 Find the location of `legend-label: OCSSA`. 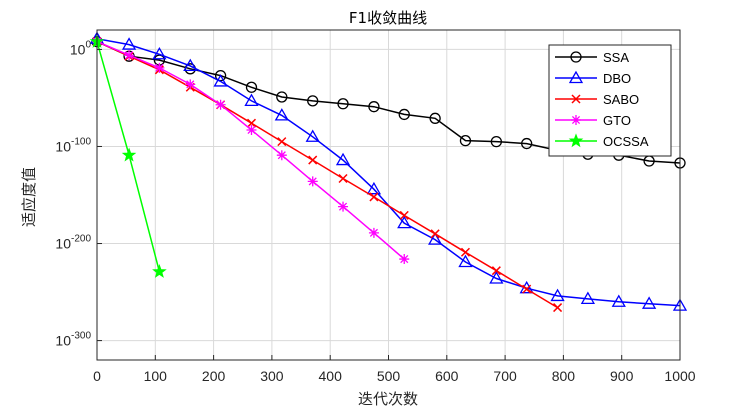

legend-label: OCSSA is located at coordinates (626, 141).